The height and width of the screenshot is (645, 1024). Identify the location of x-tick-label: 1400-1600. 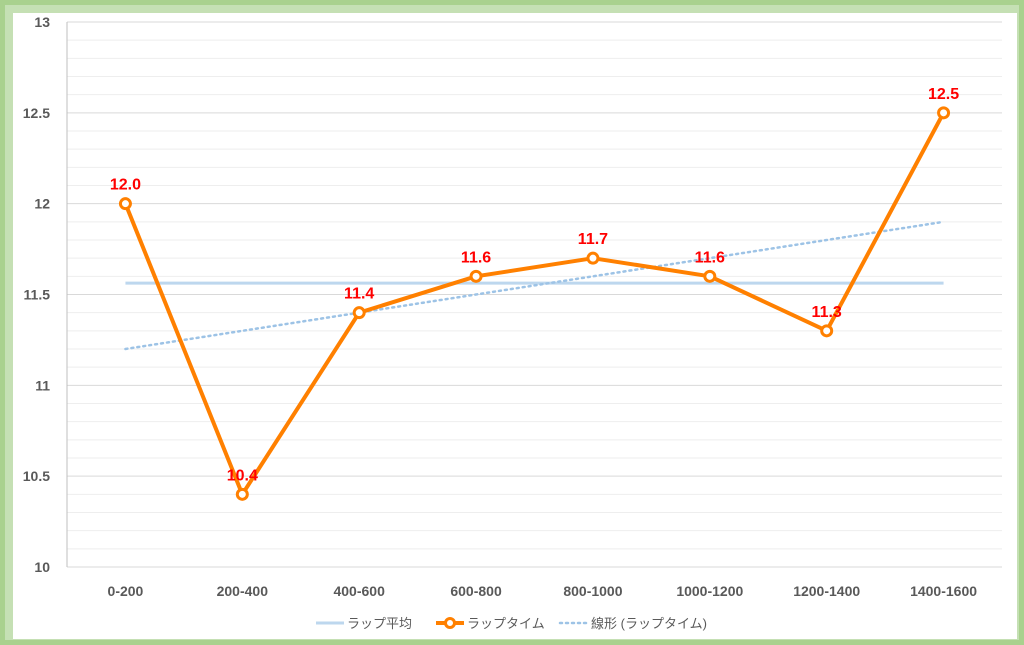
(943, 591).